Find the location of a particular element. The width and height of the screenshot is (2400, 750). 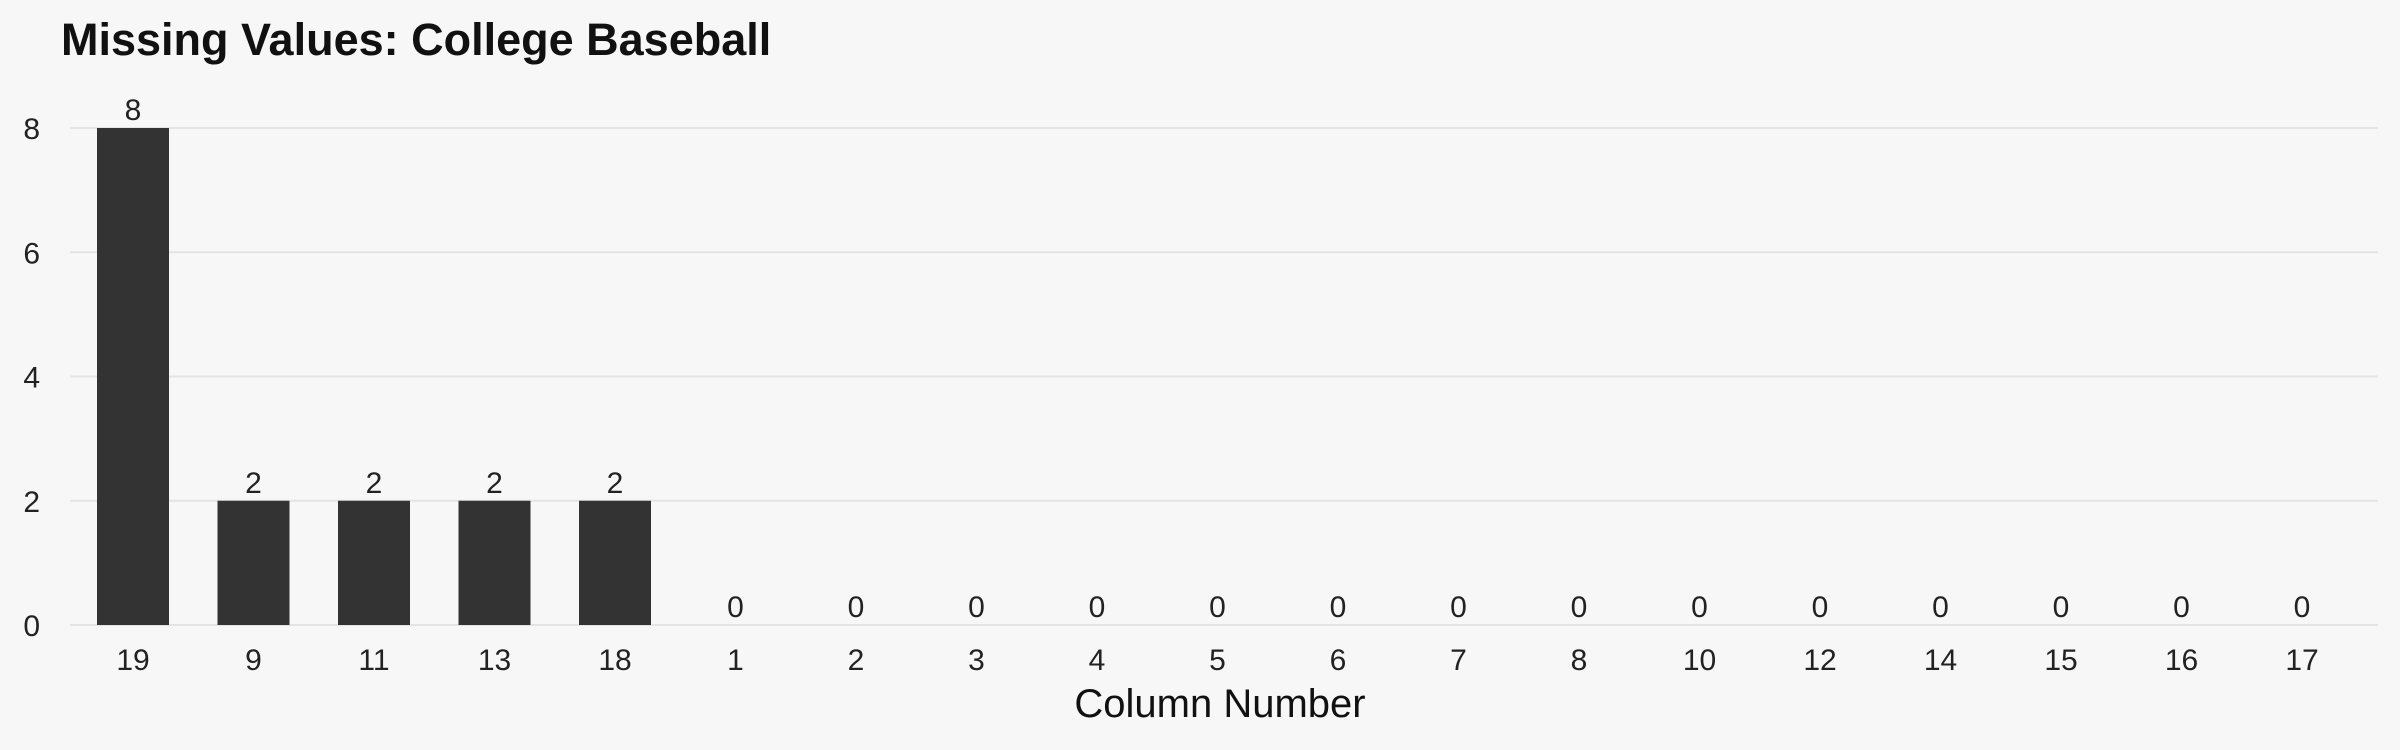

x-tick-label: 7 is located at coordinates (1458, 660).